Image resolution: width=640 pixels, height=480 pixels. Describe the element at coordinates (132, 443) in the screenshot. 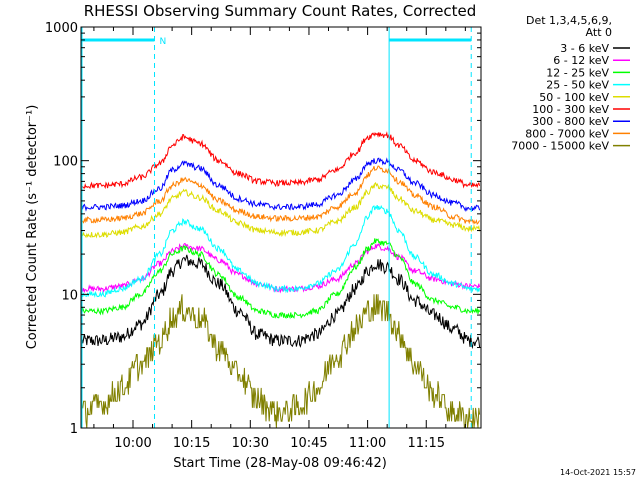

I see `x-tick-label: 10:00` at that location.